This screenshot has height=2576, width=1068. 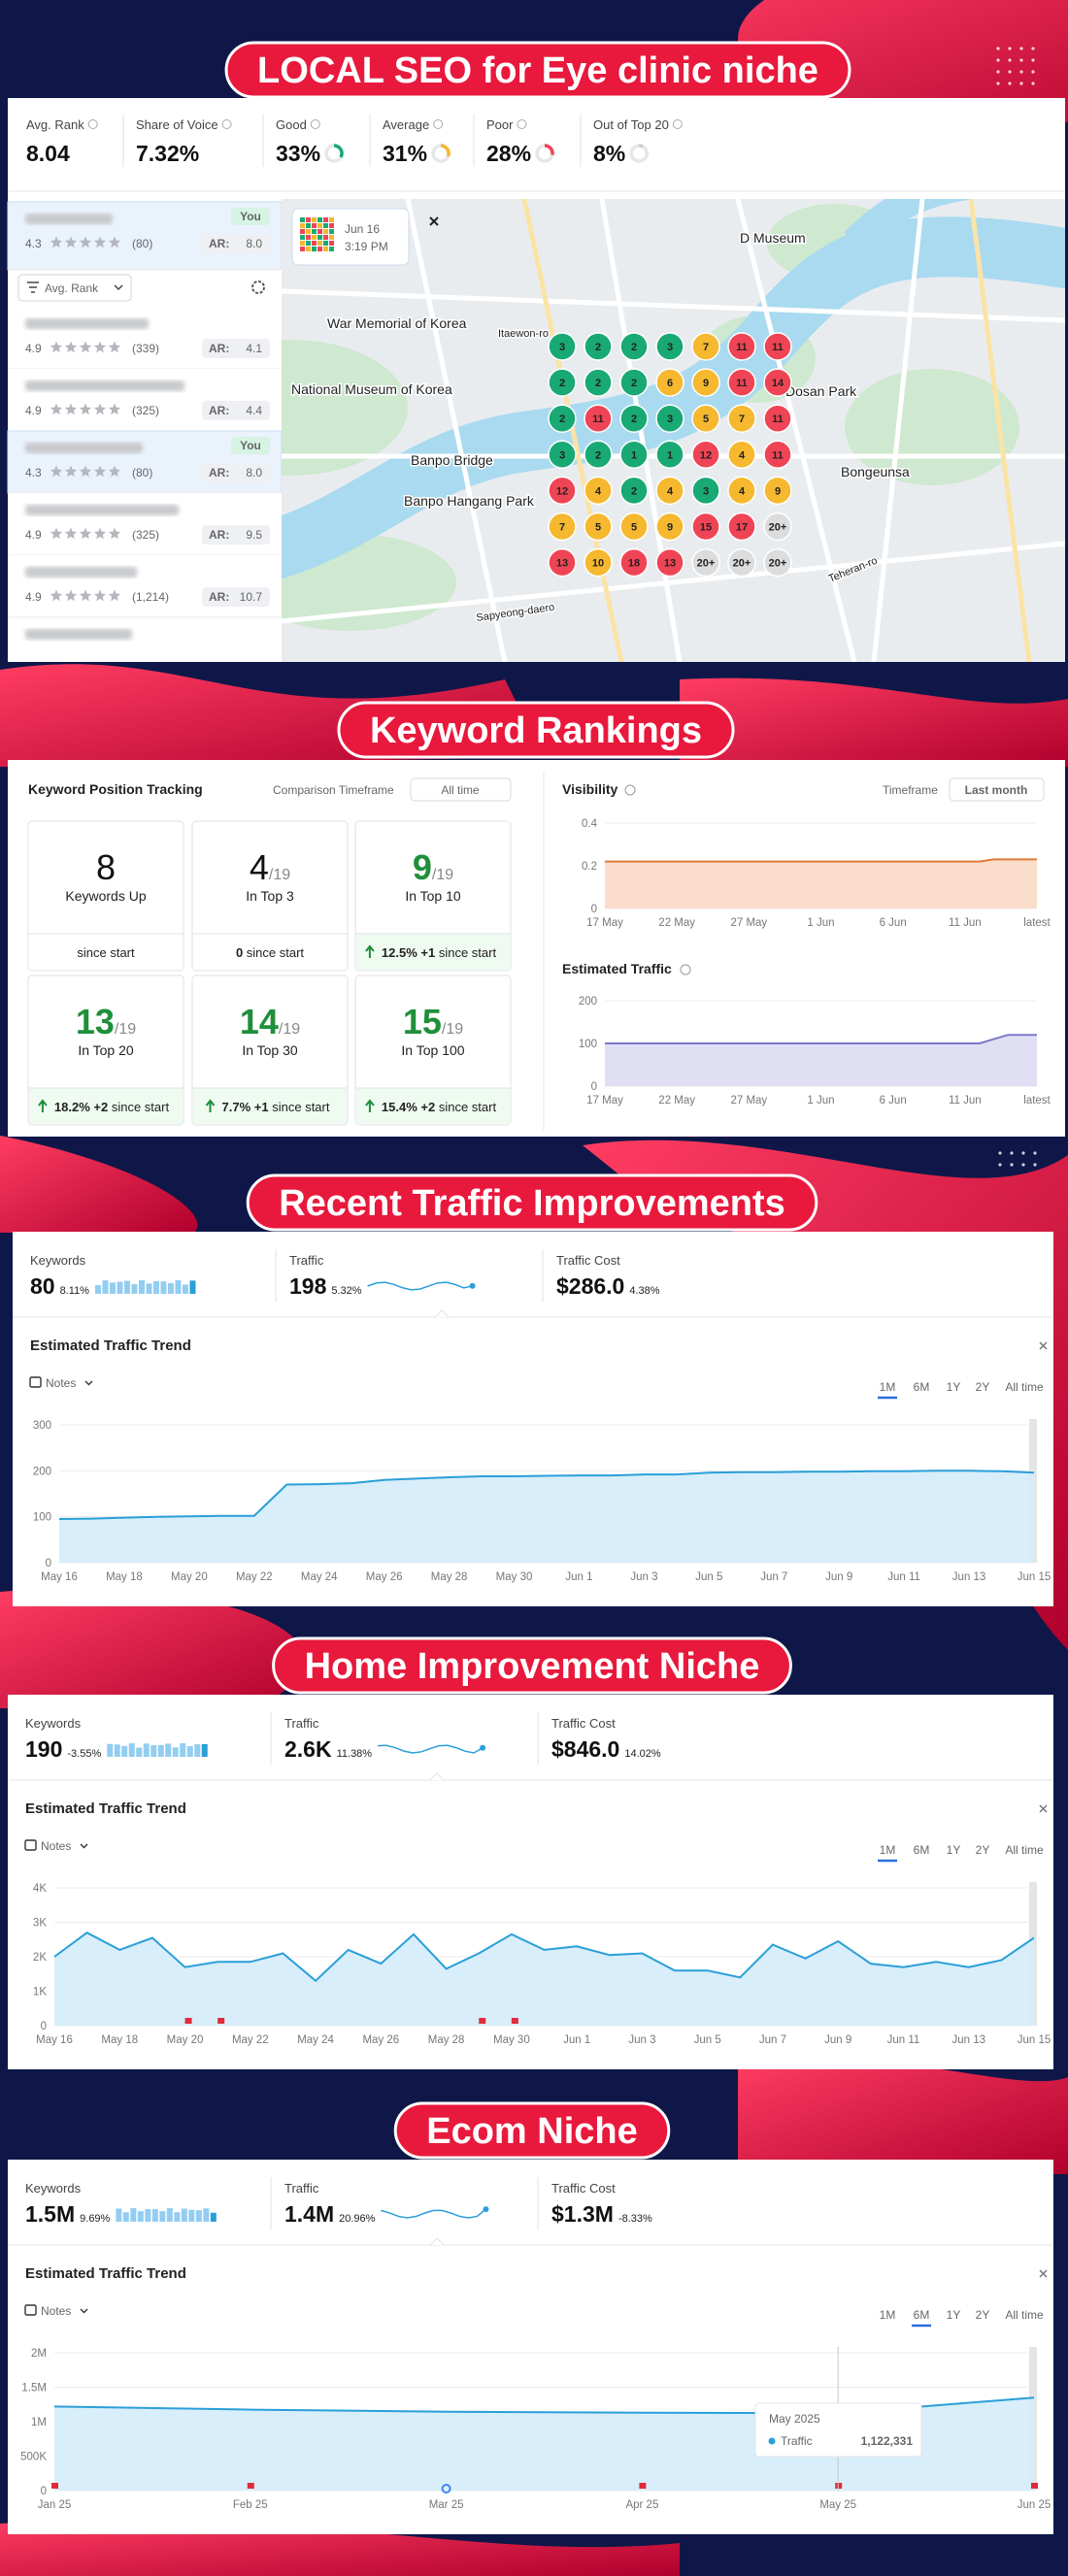 I want to click on area, so click(x=547, y=1516).